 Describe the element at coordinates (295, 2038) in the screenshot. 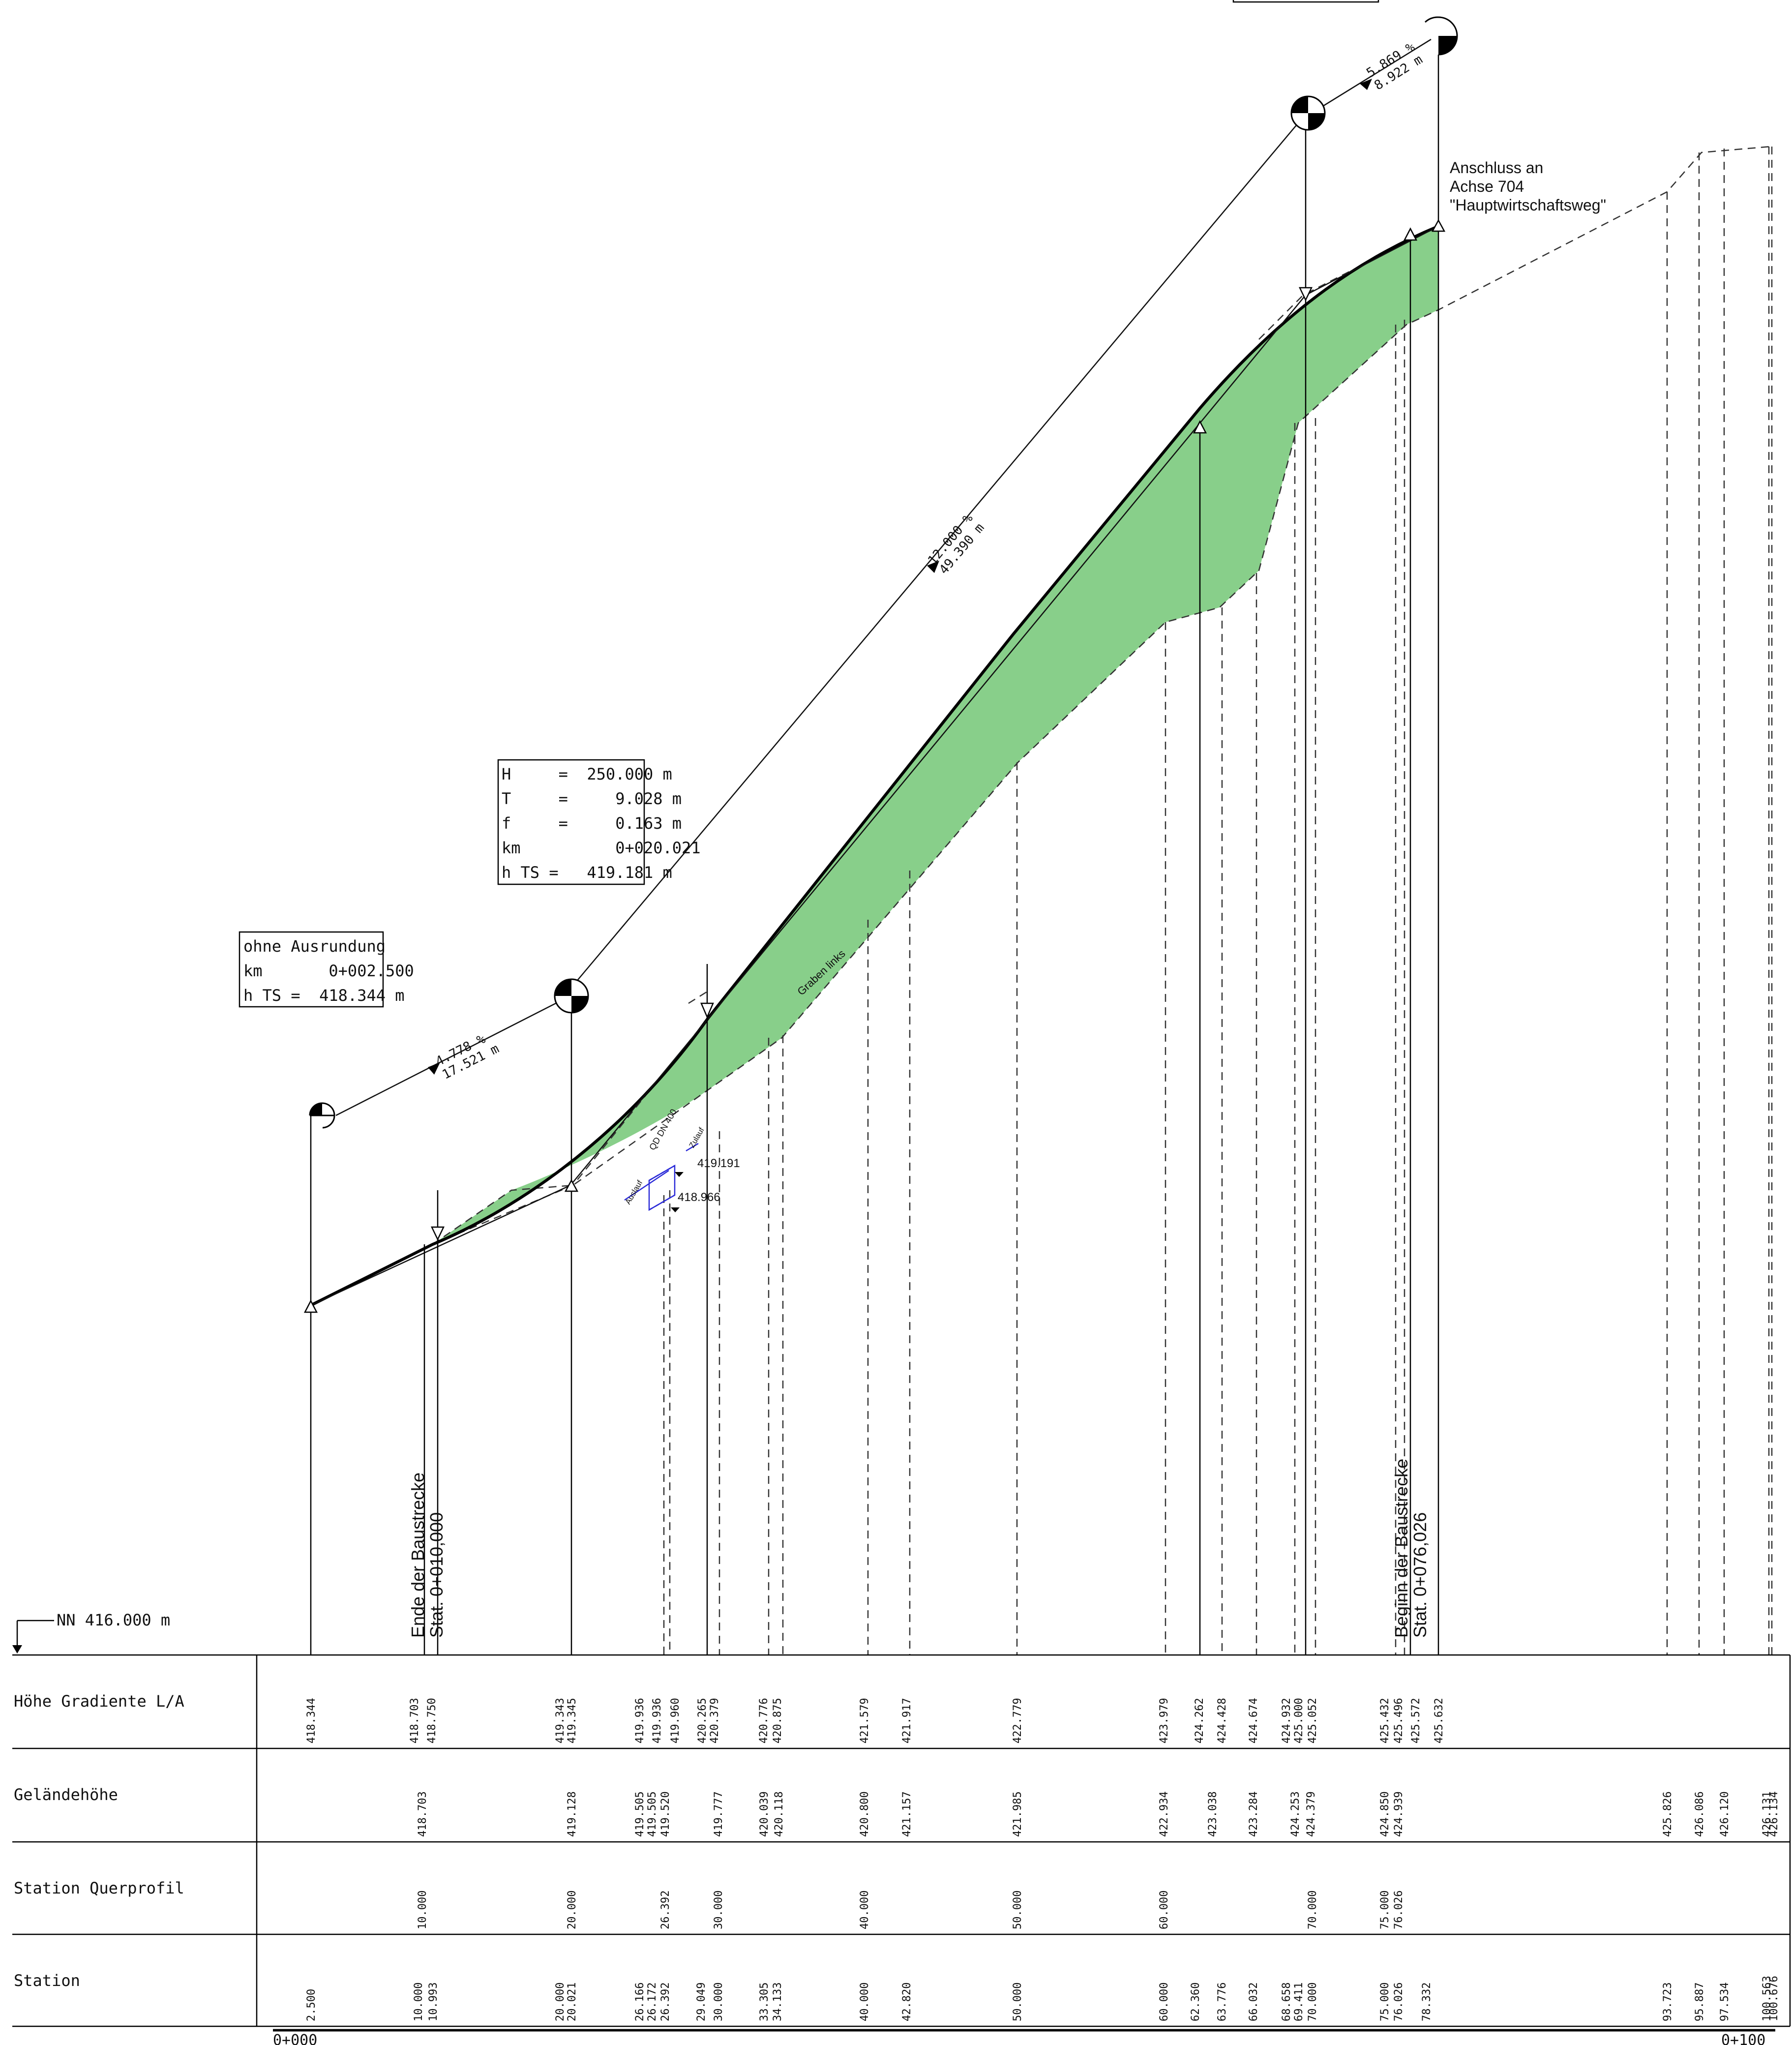

I see `axis-start-label: 0+000` at that location.